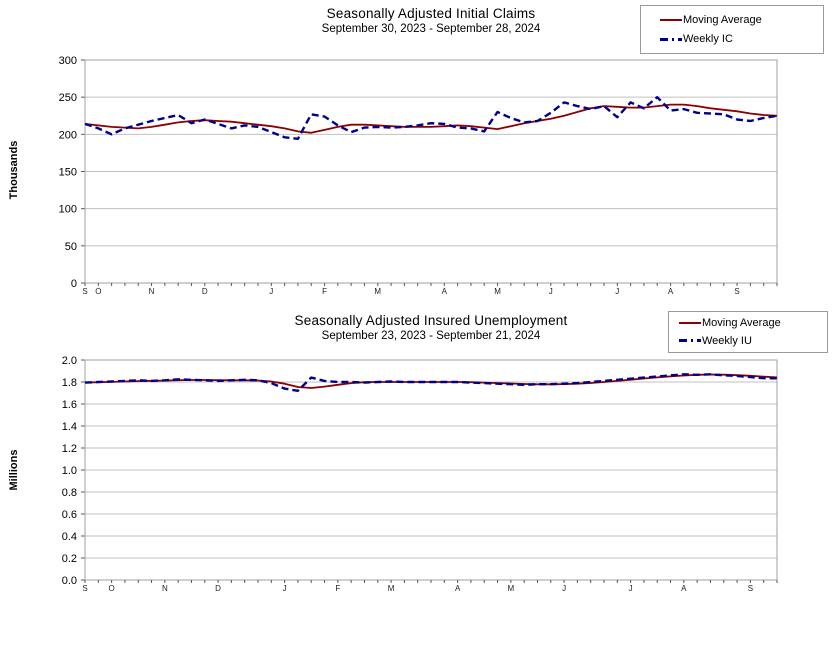 This screenshot has width=833, height=649. I want to click on svg-text: 1.2, so click(69, 449).